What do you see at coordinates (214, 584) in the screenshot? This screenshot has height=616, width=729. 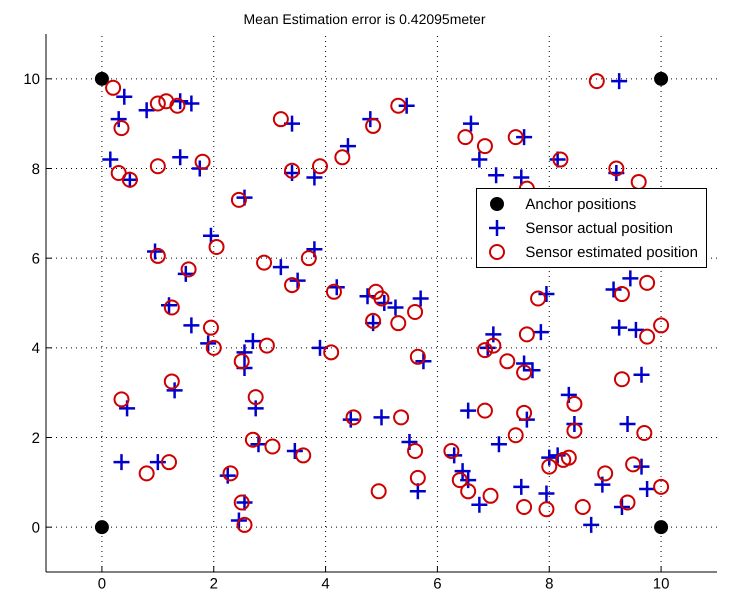 I see `x-tick-label: 2` at bounding box center [214, 584].